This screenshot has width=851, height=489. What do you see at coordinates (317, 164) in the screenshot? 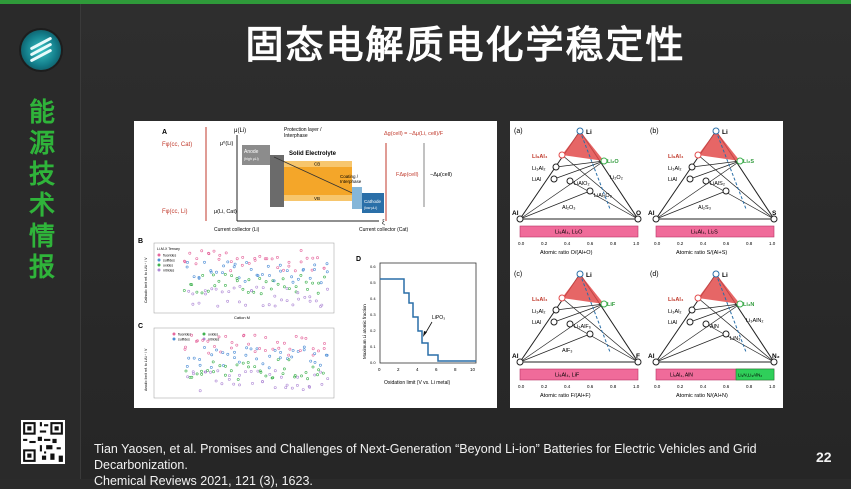
I see `cb-label: CB` at bounding box center [317, 164].